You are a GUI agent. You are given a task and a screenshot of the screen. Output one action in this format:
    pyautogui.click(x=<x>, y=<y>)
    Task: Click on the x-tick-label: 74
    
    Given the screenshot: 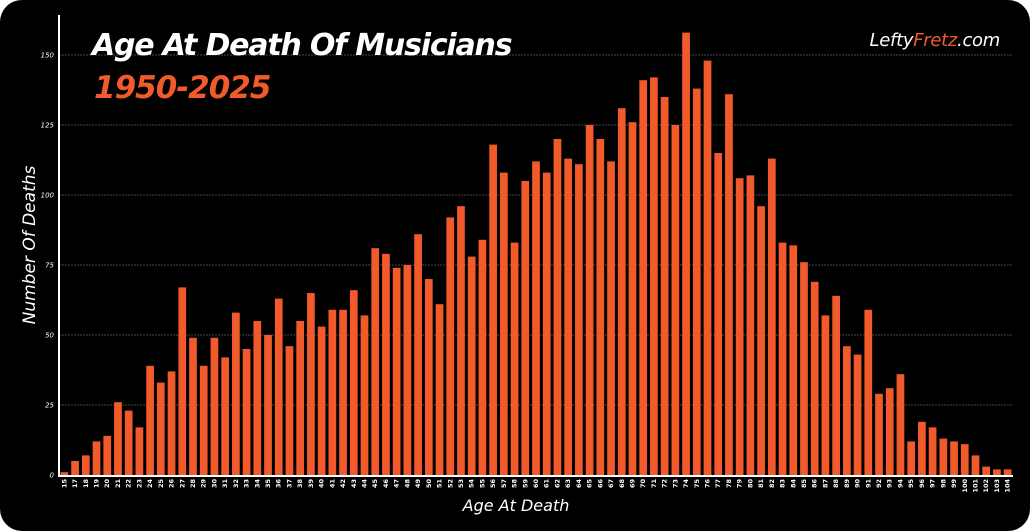 What is the action you would take?
    pyautogui.click(x=686, y=484)
    